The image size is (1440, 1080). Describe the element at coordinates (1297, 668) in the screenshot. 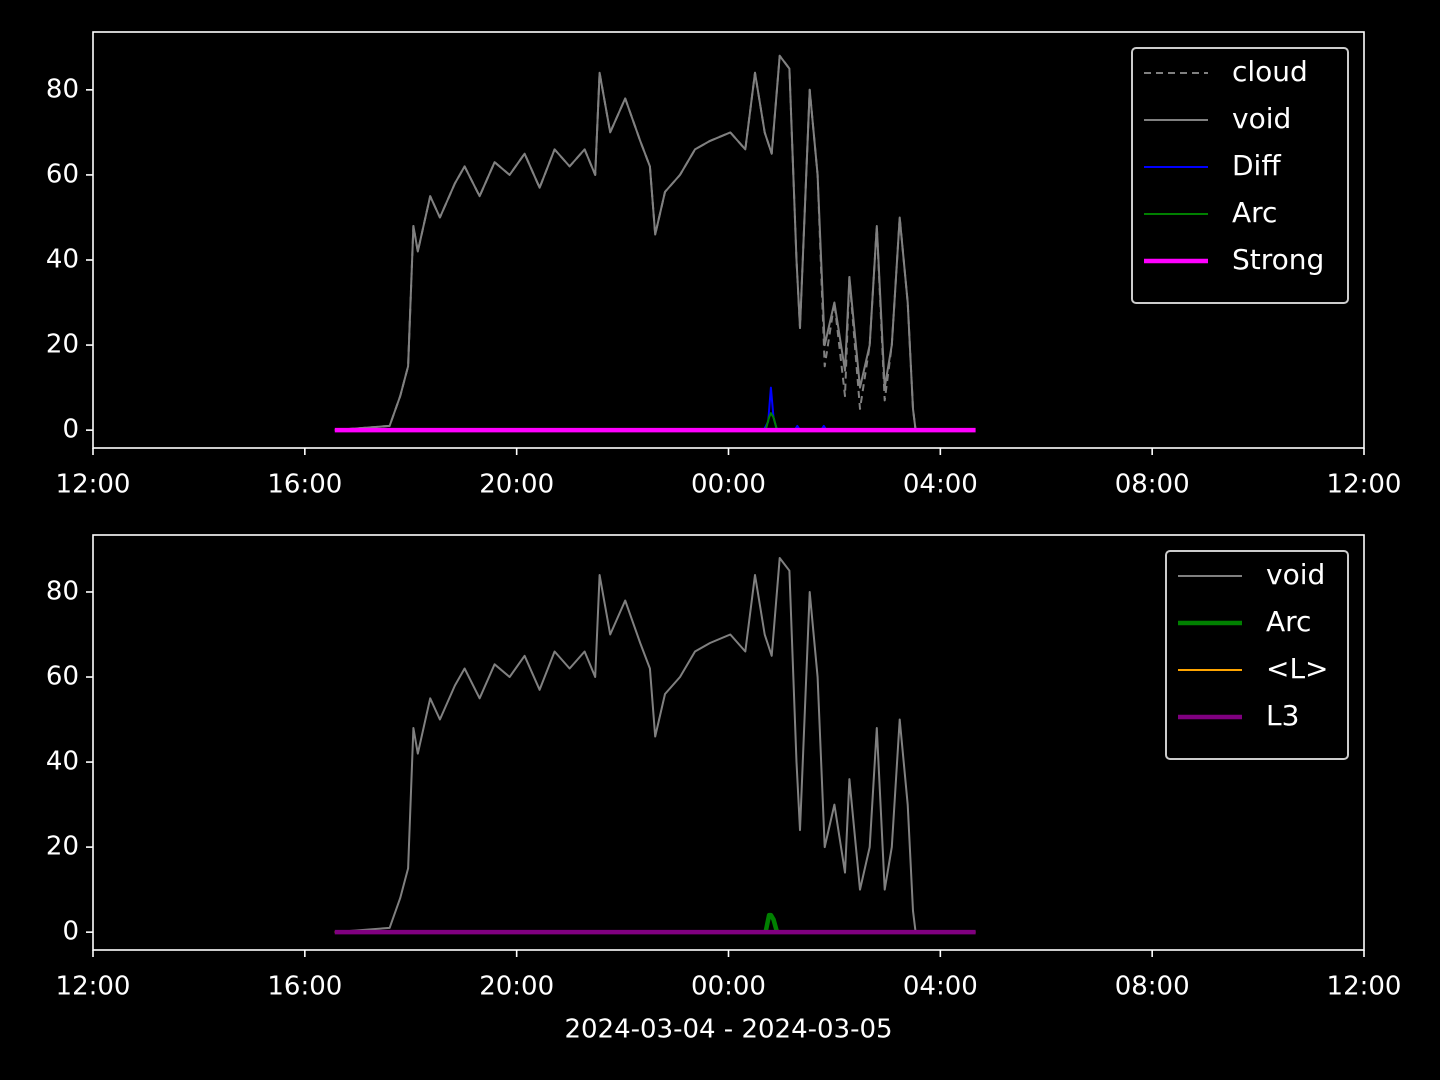

I see `legend-label: <L>` at that location.